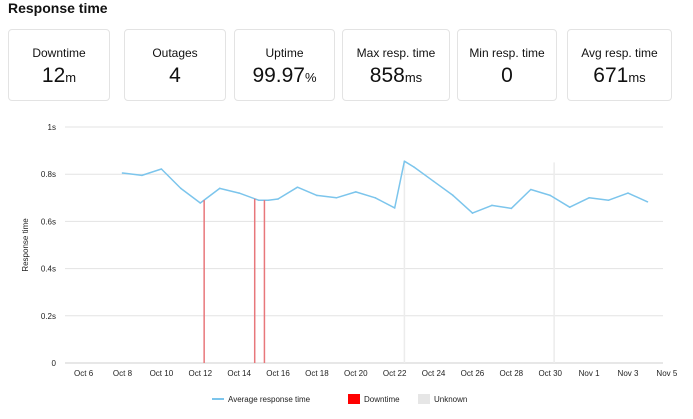 This screenshot has width=693, height=419. Describe the element at coordinates (387, 75) in the screenshot. I see `max-resp-value: 858` at that location.